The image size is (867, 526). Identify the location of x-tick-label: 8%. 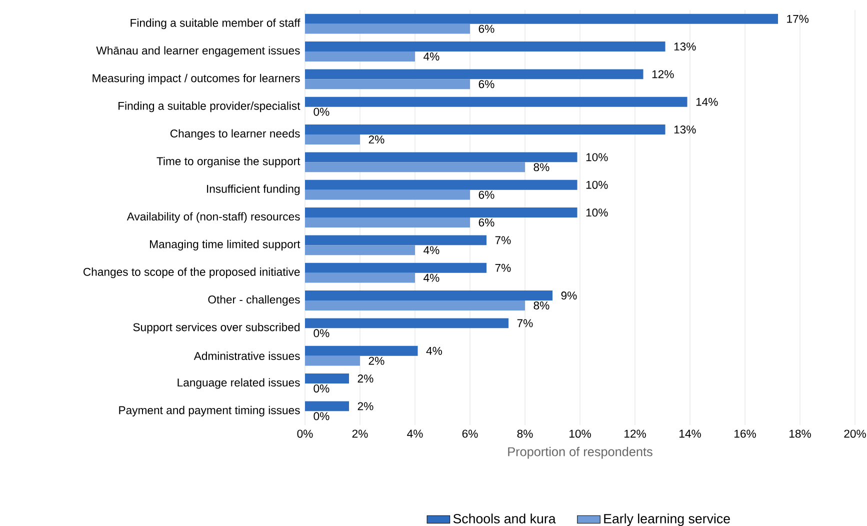
(525, 434).